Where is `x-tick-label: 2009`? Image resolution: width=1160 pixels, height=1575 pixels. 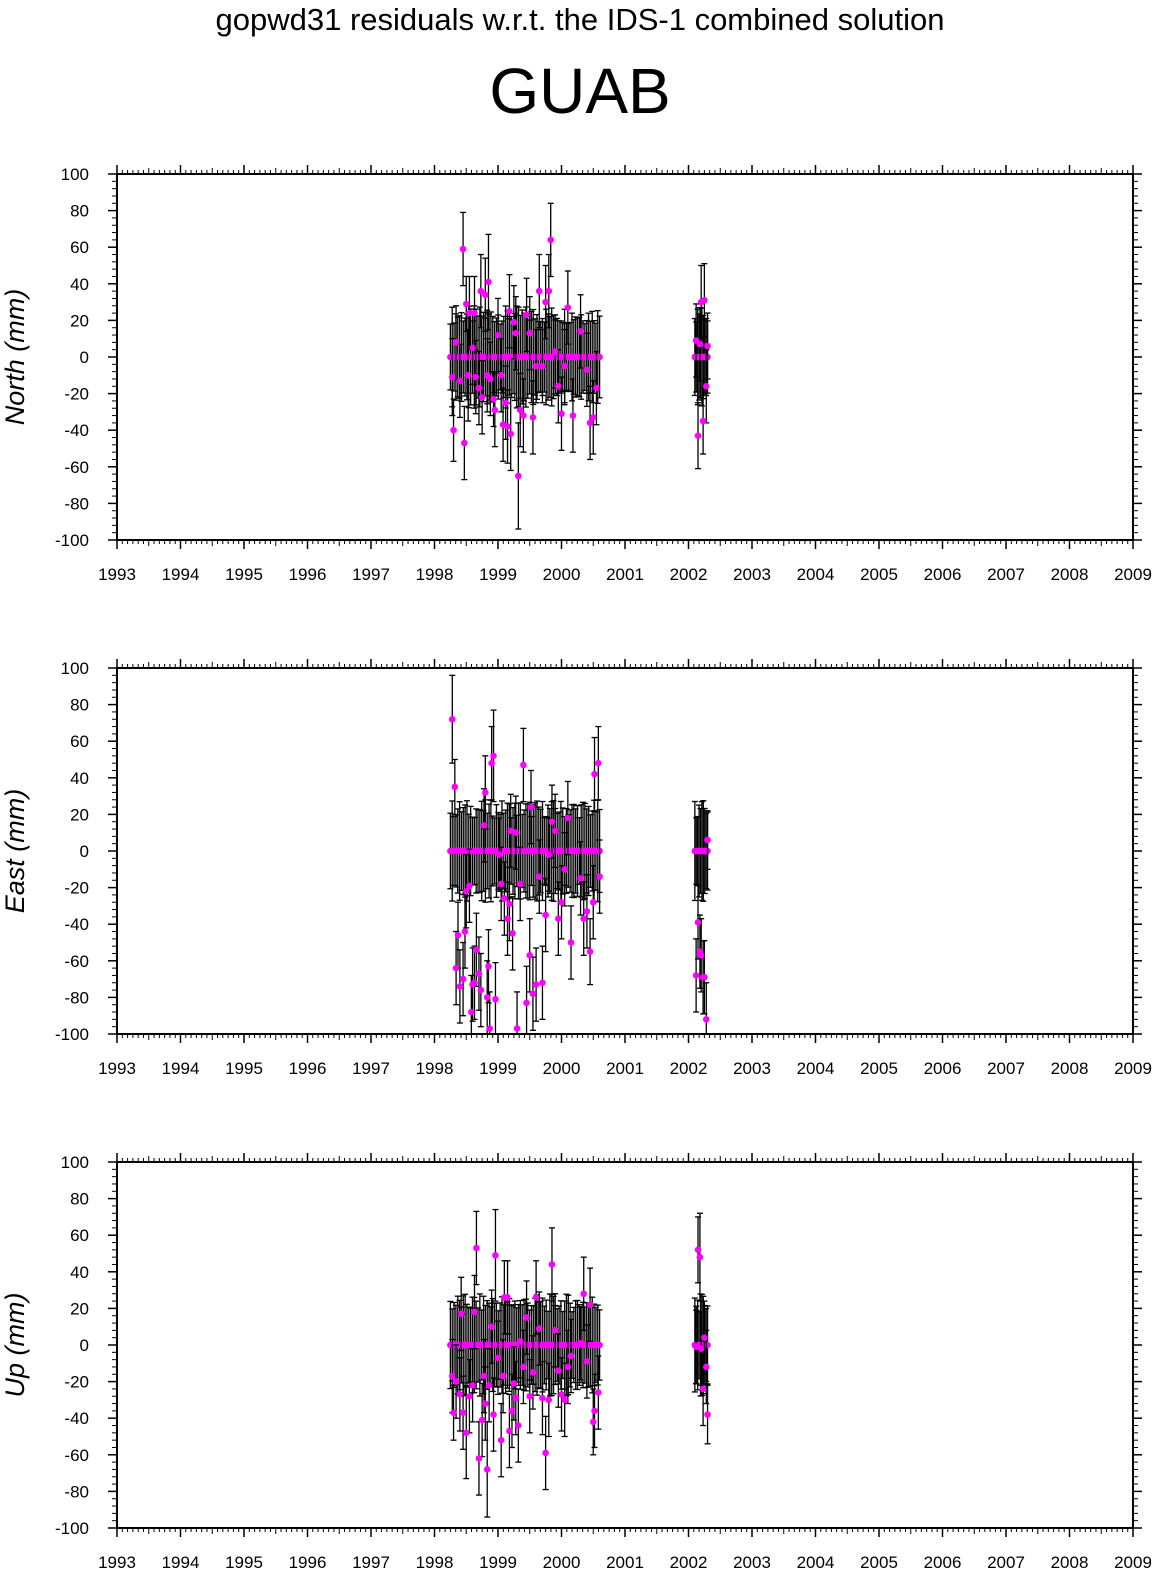
x-tick-label: 2009 is located at coordinates (1133, 1068).